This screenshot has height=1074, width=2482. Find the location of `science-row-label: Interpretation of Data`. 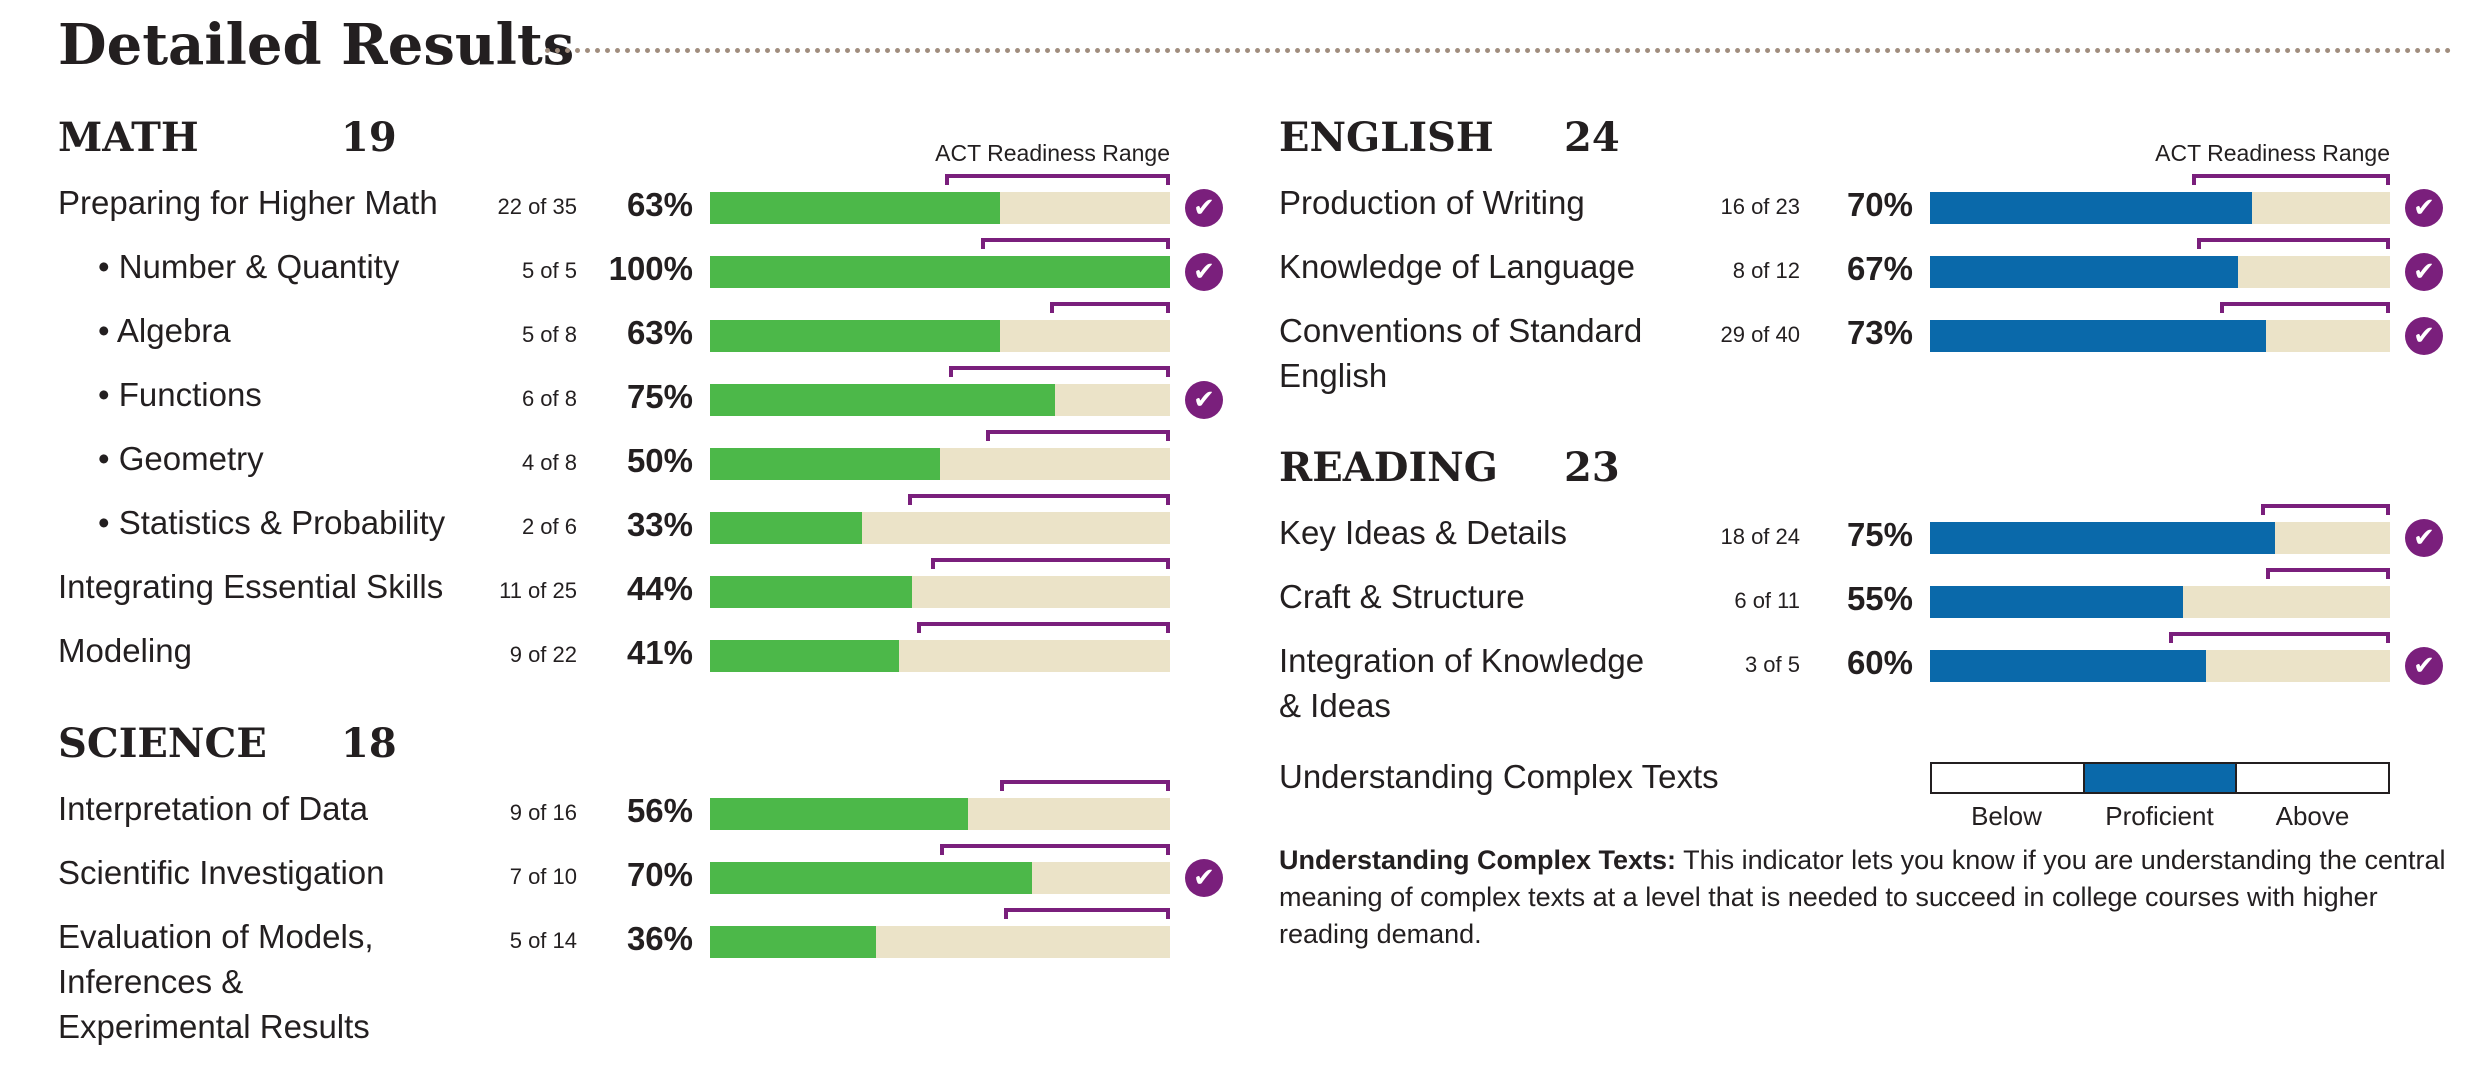

science-row-label: Interpretation of Data is located at coordinates (213, 808).